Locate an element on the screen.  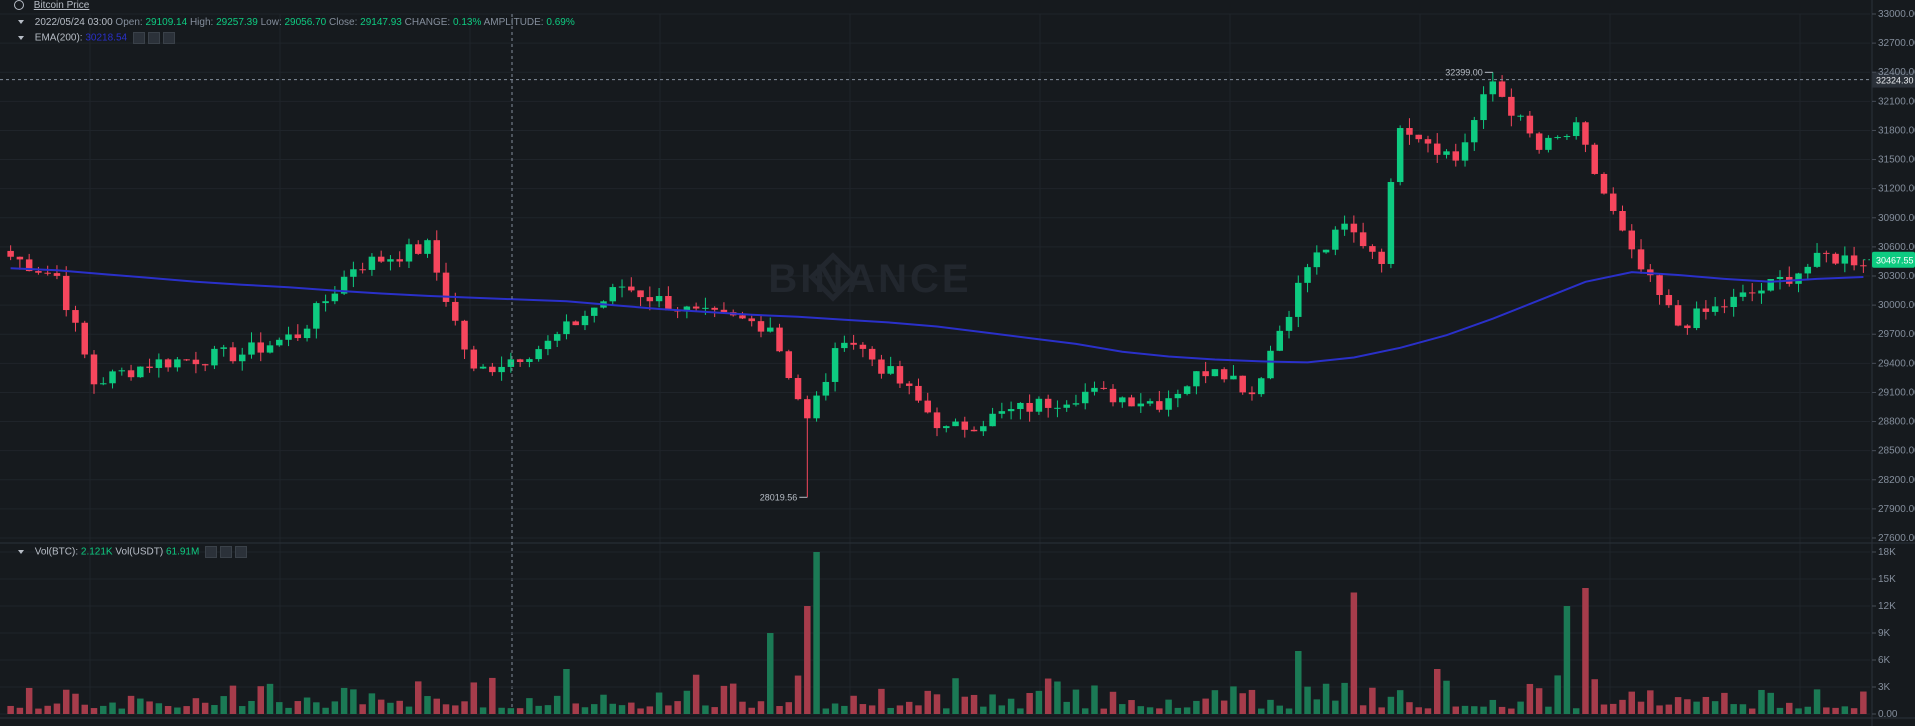
close-value: 29147.93 is located at coordinates (381, 22).